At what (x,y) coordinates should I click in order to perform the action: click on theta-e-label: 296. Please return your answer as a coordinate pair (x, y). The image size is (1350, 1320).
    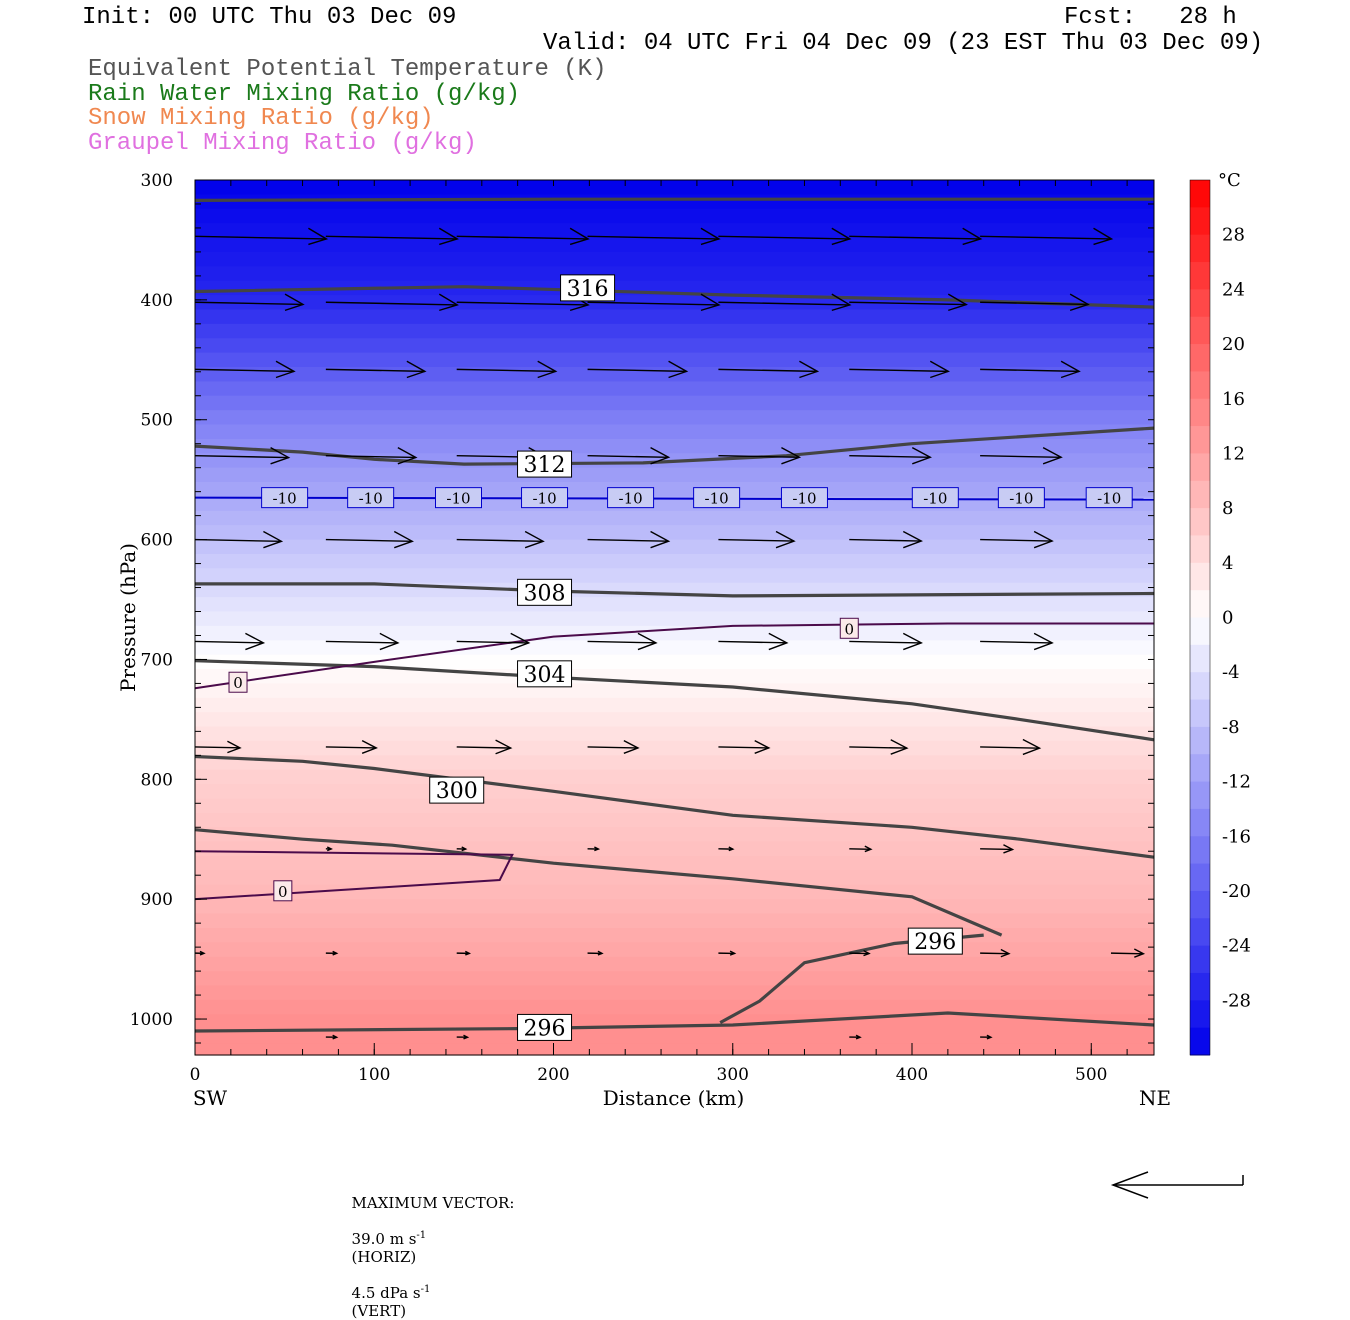
    Looking at the image, I should click on (935, 942).